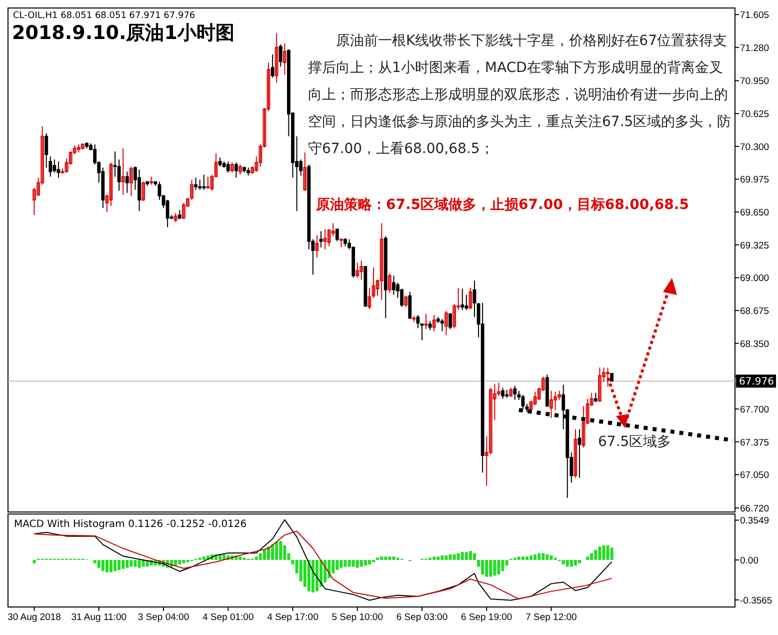 This screenshot has height=635, width=778. I want to click on x-tick-label: 6 Sep 03:00, so click(422, 617).